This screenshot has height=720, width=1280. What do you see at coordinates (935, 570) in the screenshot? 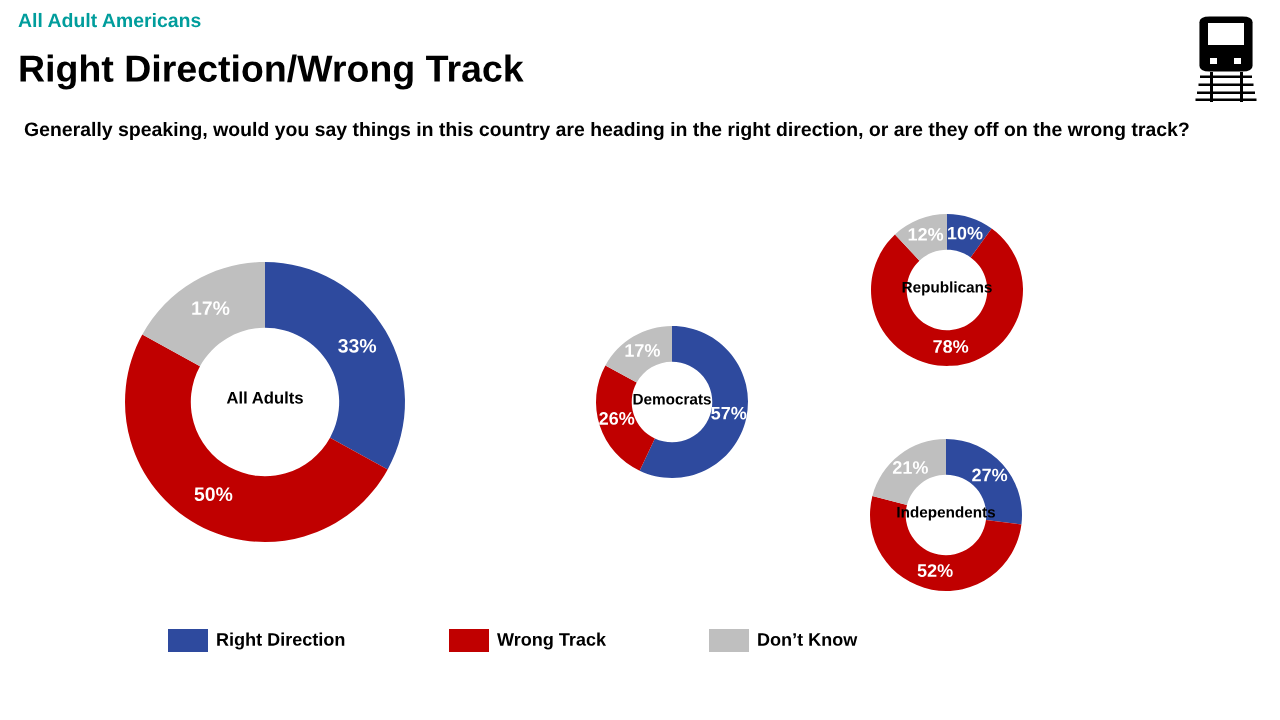
I see `data-label: 52%` at bounding box center [935, 570].